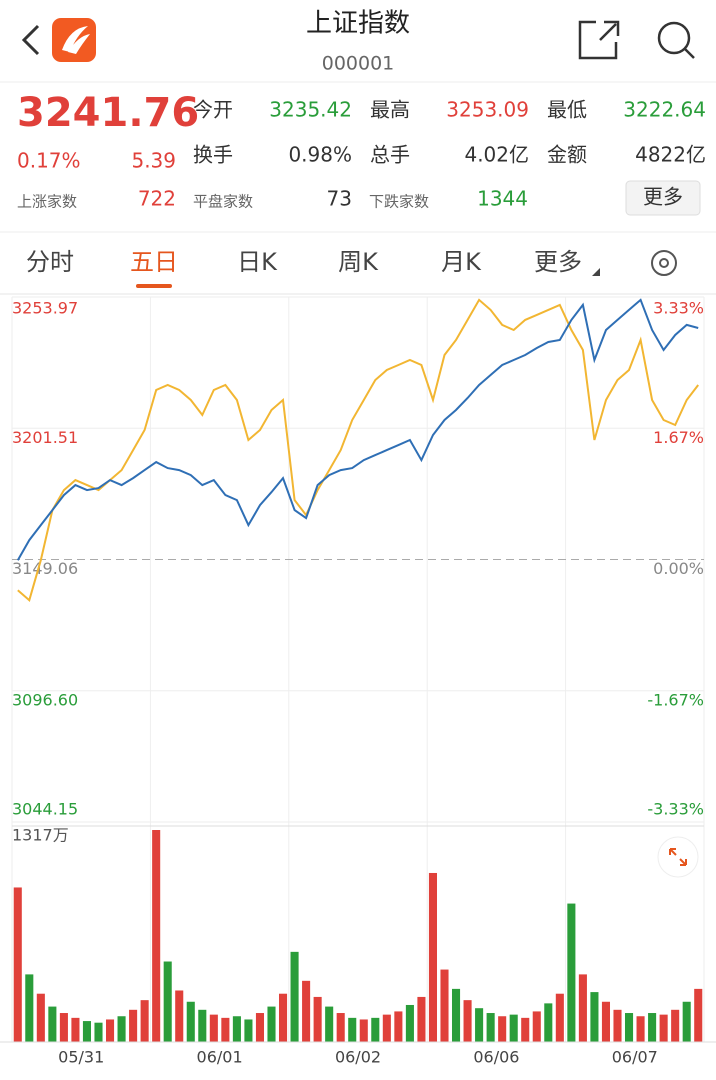 The height and width of the screenshot is (1080, 716). Describe the element at coordinates (358, 262) in the screenshot. I see `tab: 周K` at that location.